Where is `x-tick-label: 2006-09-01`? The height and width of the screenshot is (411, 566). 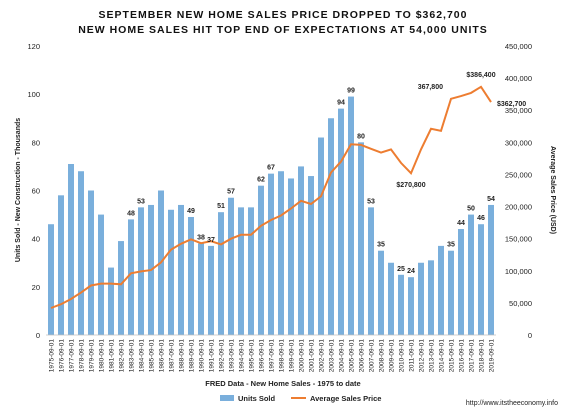 x-tick-label: 2006-09-01 is located at coordinates (362, 356).